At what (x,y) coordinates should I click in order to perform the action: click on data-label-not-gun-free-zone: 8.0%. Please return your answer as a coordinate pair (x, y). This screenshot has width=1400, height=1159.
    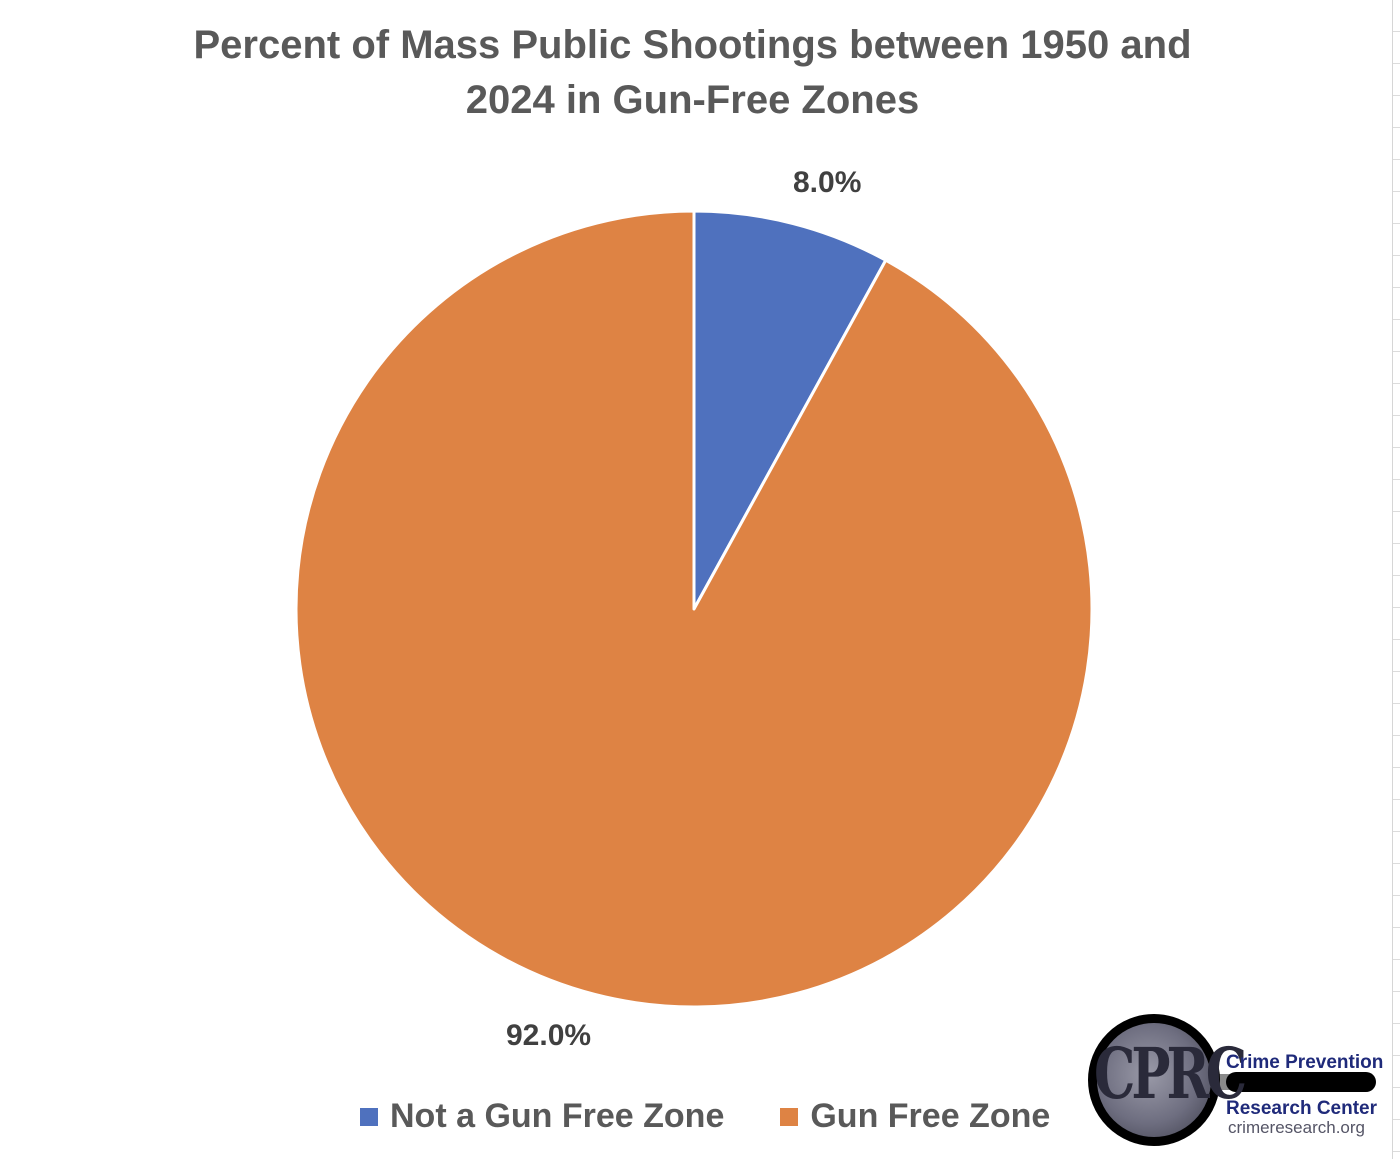
    Looking at the image, I should click on (827, 182).